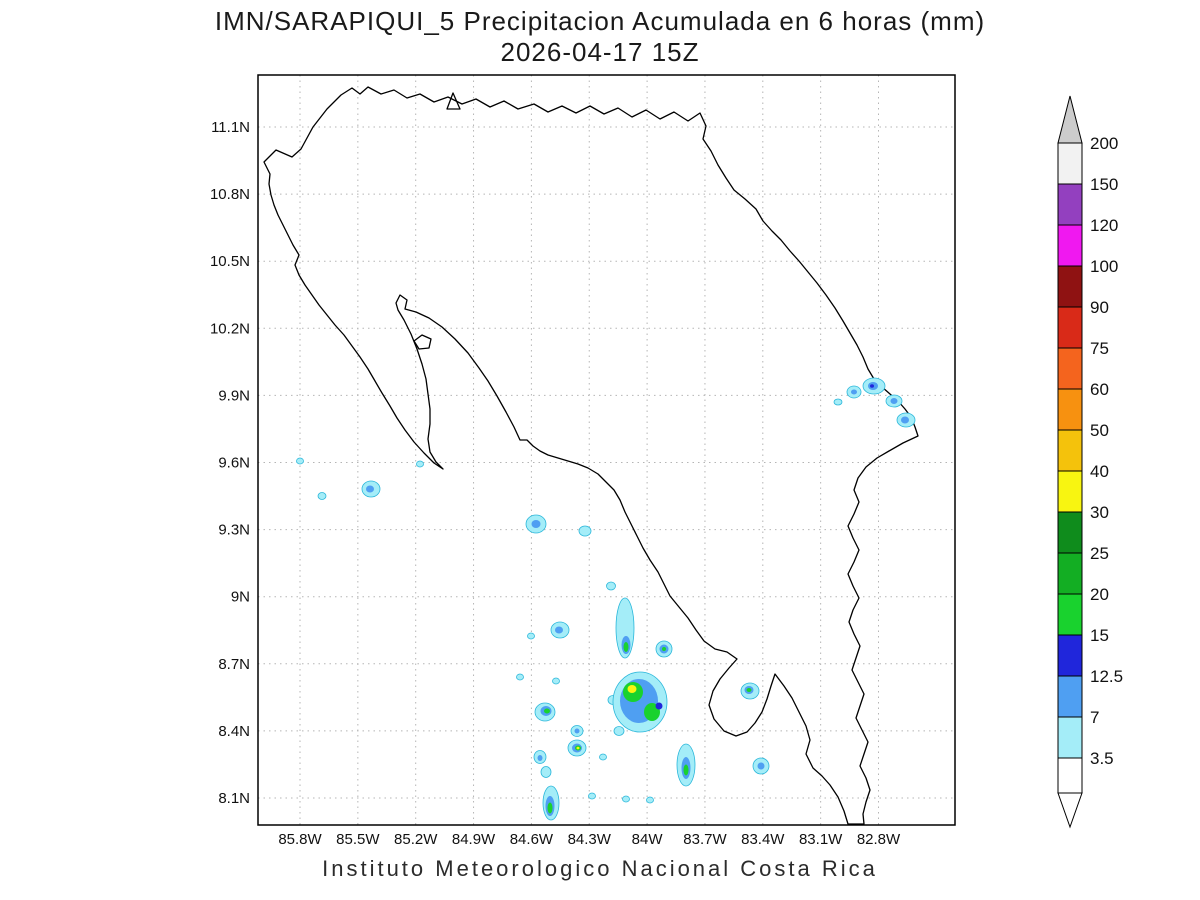  What do you see at coordinates (648, 839) in the screenshot?
I see `lon-axis-label: 84W` at bounding box center [648, 839].